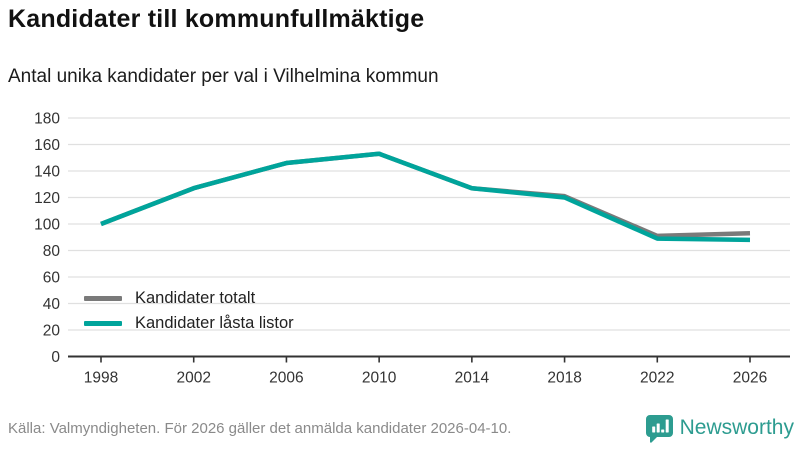 The height and width of the screenshot is (450, 800). Describe the element at coordinates (472, 378) in the screenshot. I see `x-tick-label: 2014` at that location.